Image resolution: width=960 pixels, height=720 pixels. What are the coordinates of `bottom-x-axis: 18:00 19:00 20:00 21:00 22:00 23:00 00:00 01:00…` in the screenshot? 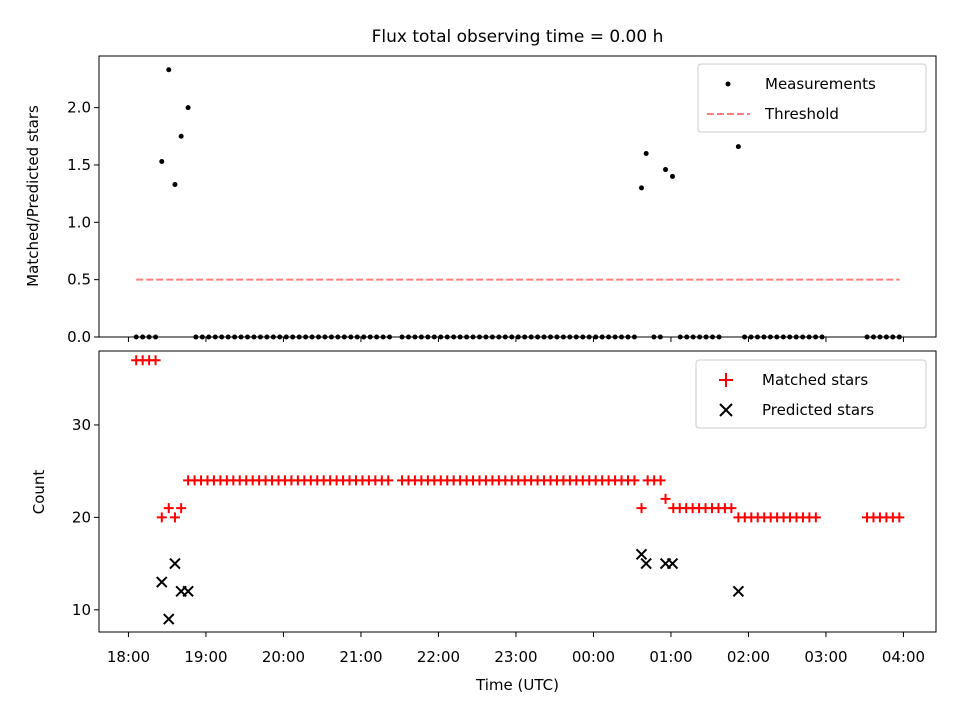 It's located at (516, 649).